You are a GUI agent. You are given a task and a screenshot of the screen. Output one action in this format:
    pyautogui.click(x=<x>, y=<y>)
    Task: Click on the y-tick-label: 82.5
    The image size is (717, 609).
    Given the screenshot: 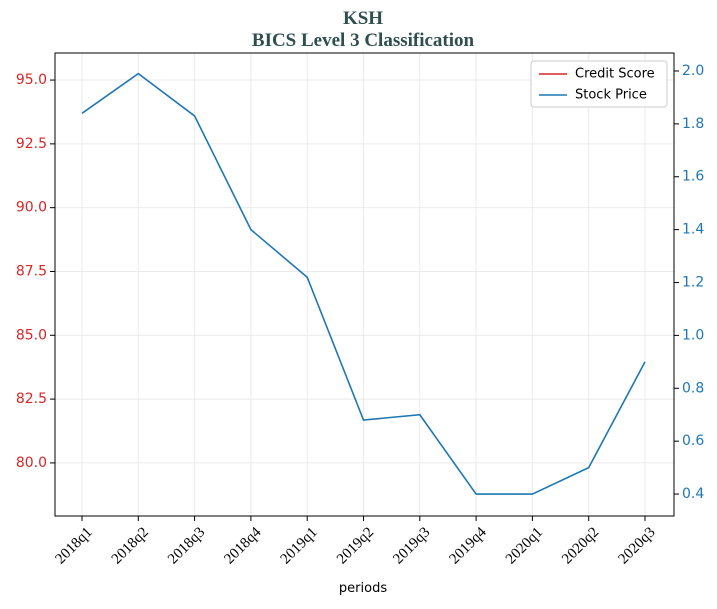 What is the action you would take?
    pyautogui.click(x=31, y=399)
    